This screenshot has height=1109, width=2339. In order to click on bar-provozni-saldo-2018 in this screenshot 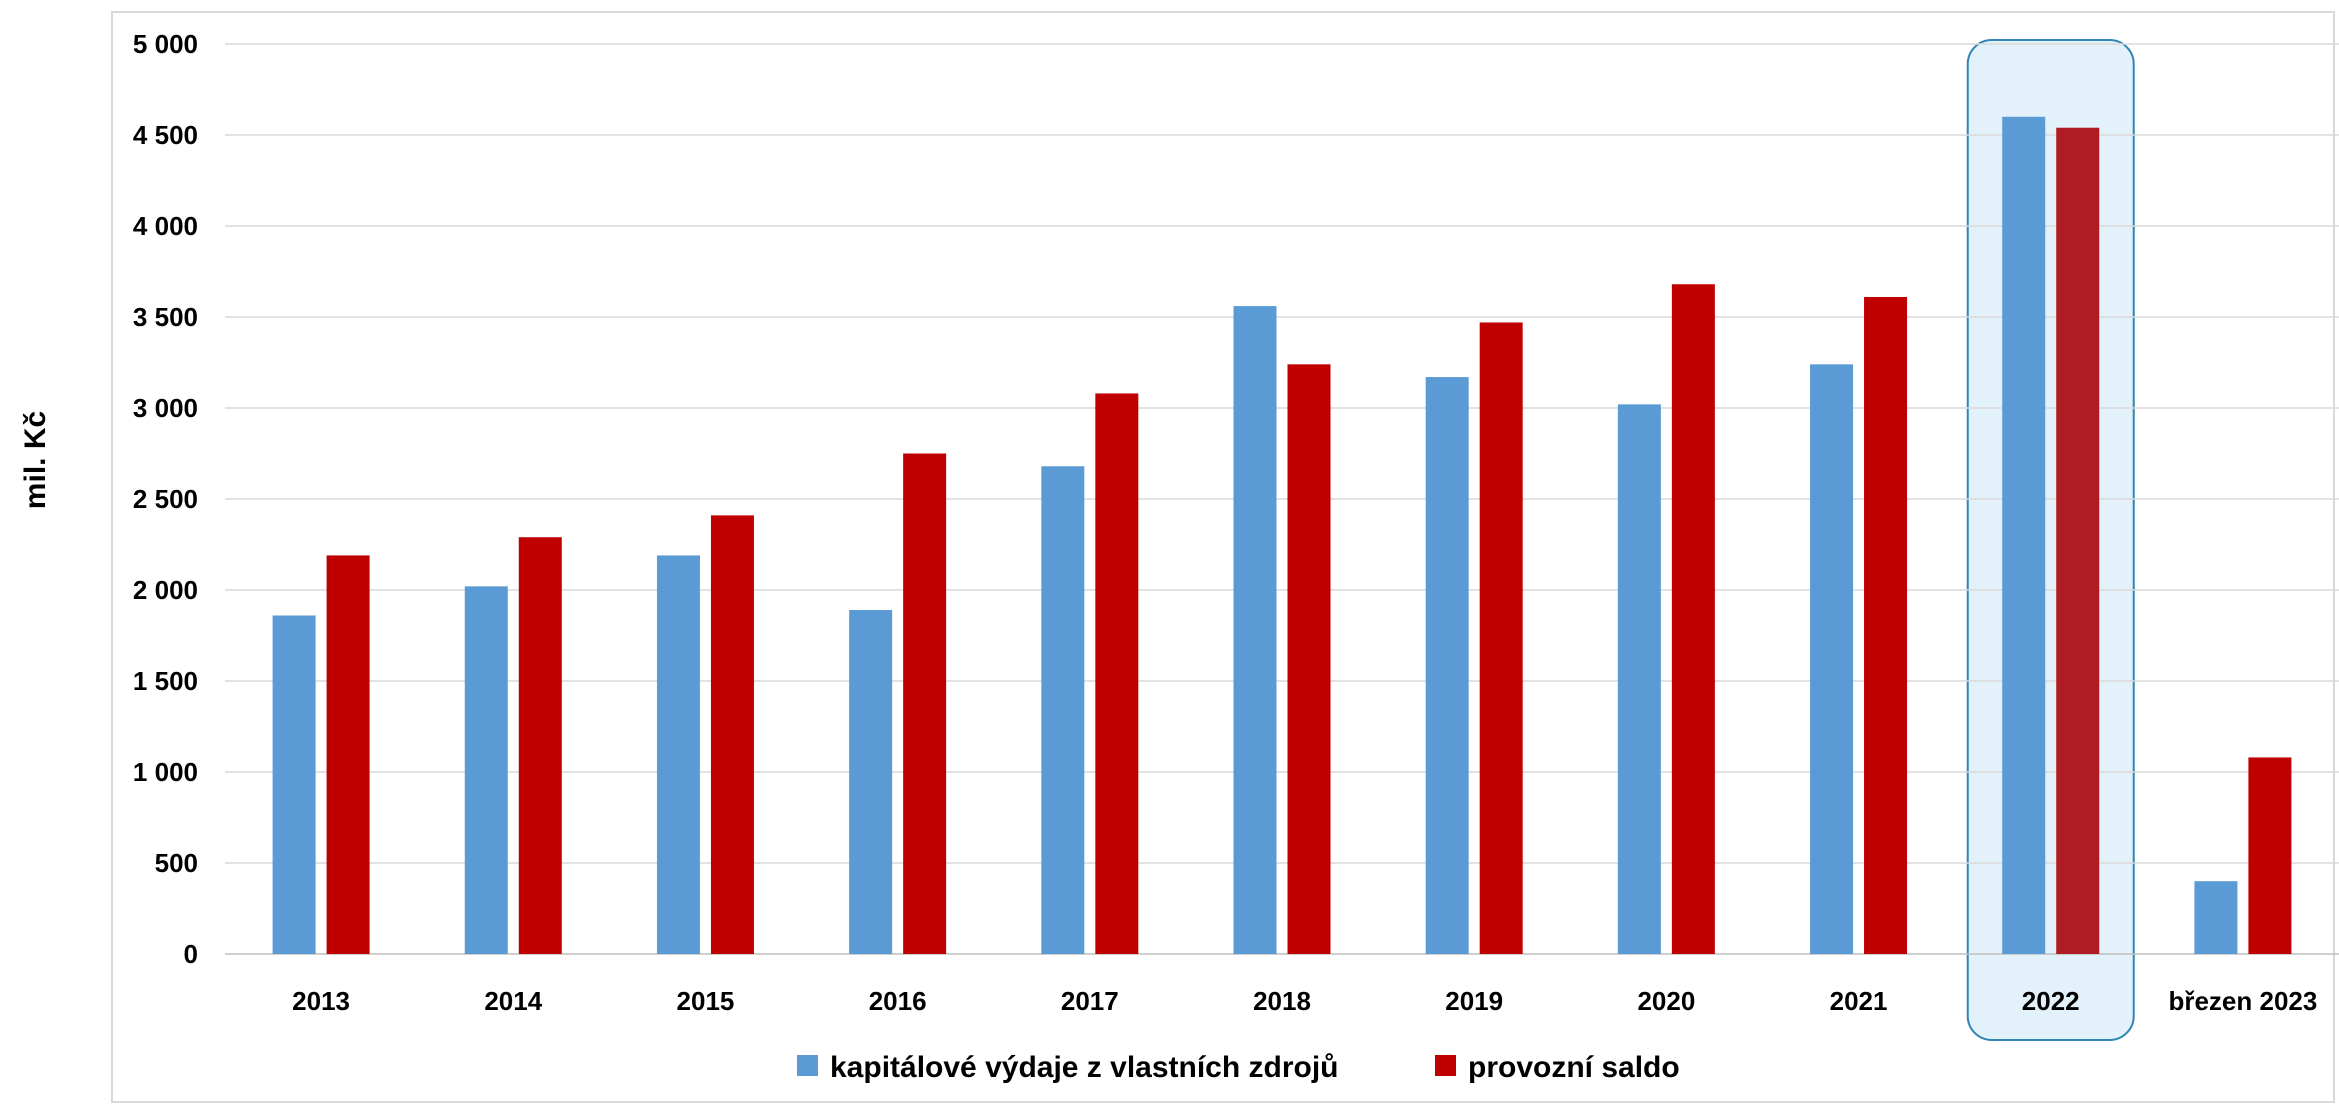, I will do `click(1309, 659)`.